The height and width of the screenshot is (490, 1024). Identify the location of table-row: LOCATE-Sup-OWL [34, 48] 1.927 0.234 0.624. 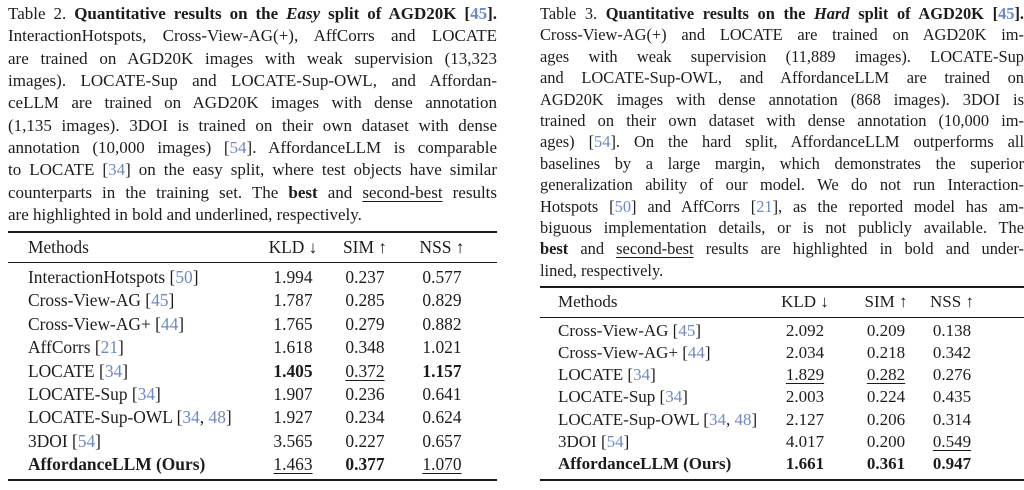
(252, 417).